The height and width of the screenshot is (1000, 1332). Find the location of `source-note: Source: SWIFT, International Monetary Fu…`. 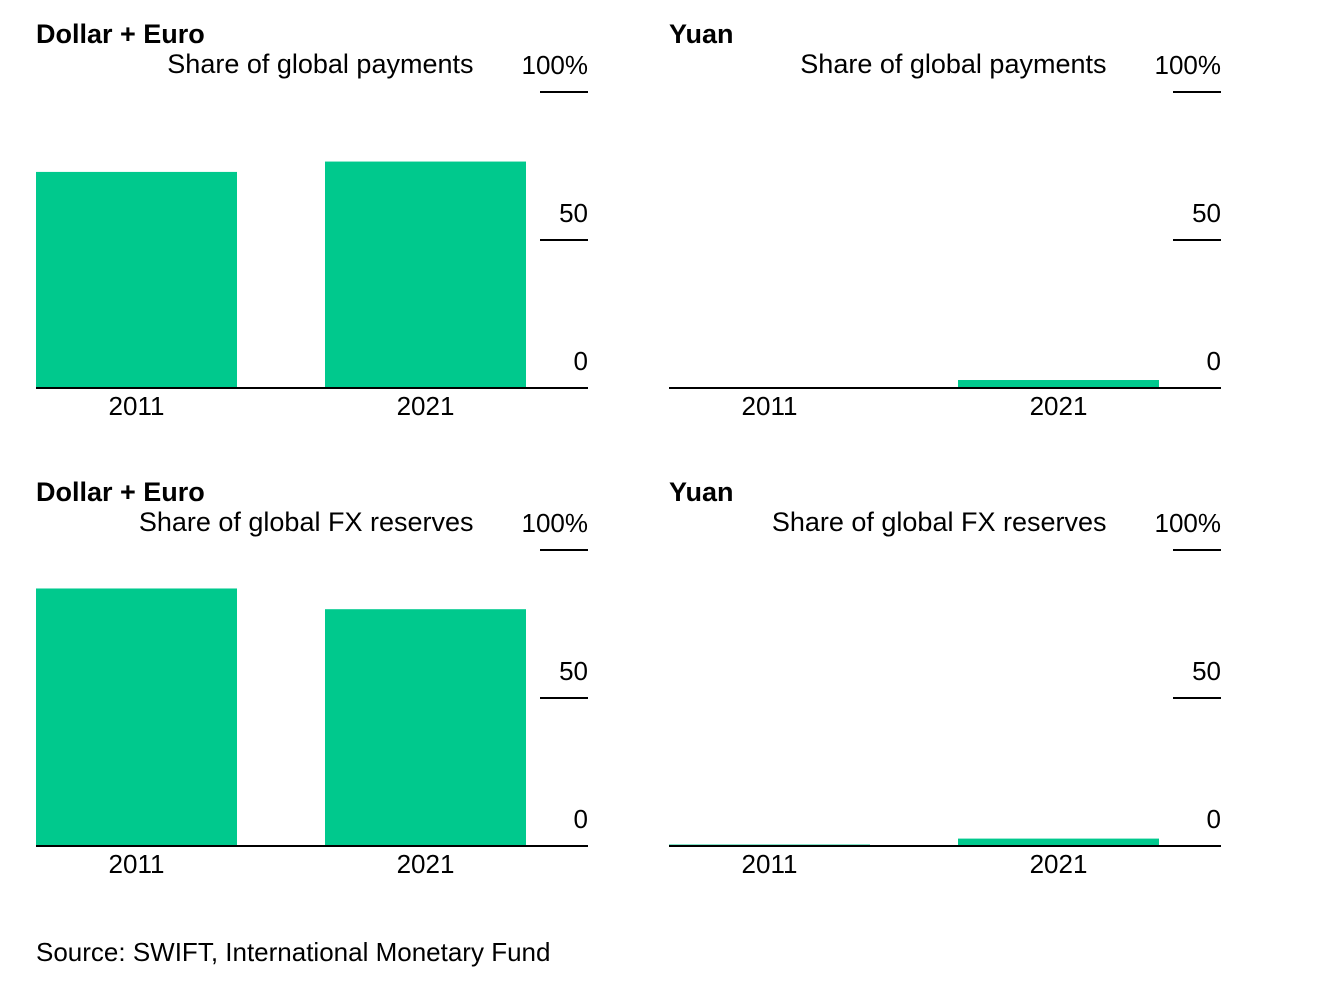

source-note: Source: SWIFT, International Monetary Fu… is located at coordinates (293, 952).